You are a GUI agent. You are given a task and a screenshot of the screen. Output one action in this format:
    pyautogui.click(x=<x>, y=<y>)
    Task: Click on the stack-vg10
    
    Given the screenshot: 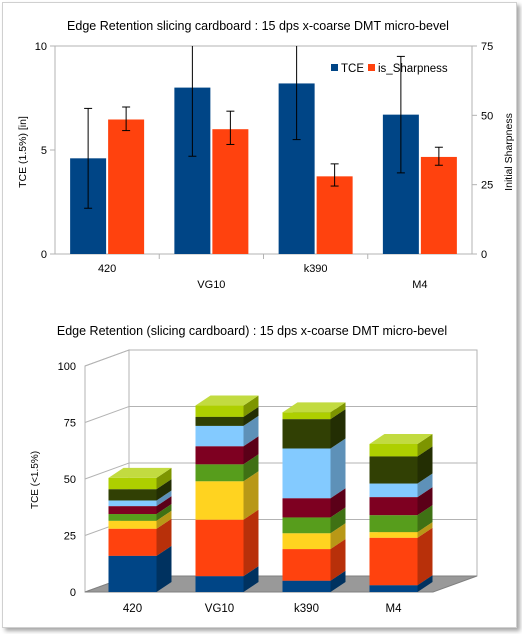 What is the action you would take?
    pyautogui.click(x=227, y=493)
    